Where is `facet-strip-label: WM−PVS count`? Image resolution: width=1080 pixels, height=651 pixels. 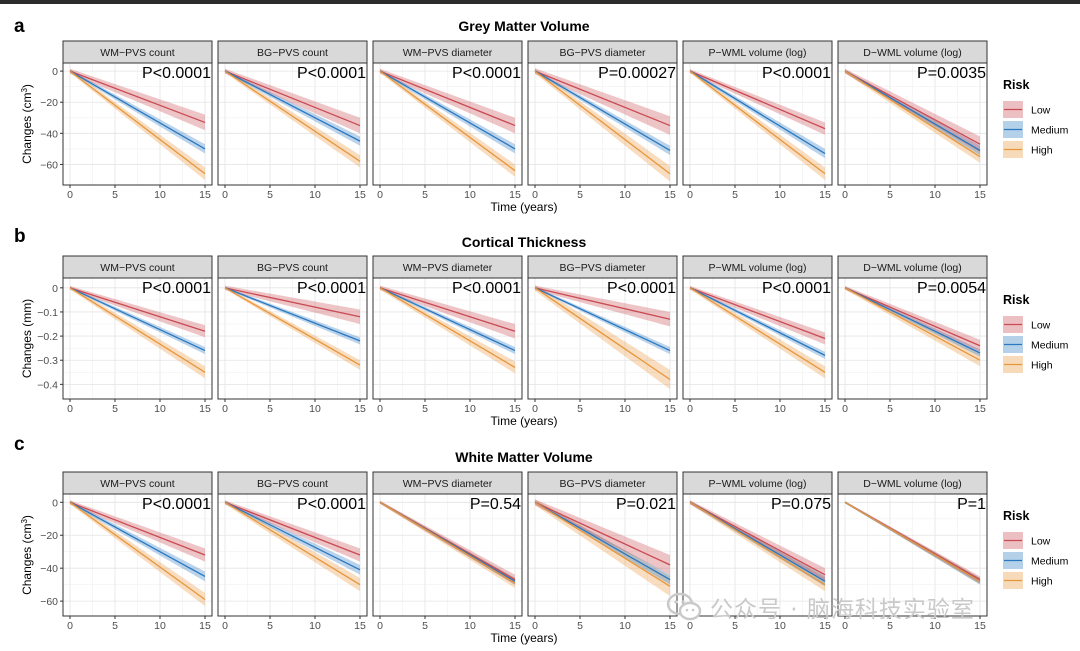 facet-strip-label: WM−PVS count is located at coordinates (137, 484).